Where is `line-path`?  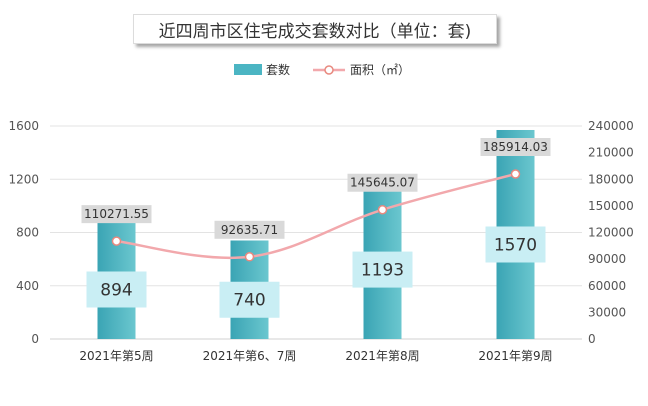
line-path is located at coordinates (316, 216).